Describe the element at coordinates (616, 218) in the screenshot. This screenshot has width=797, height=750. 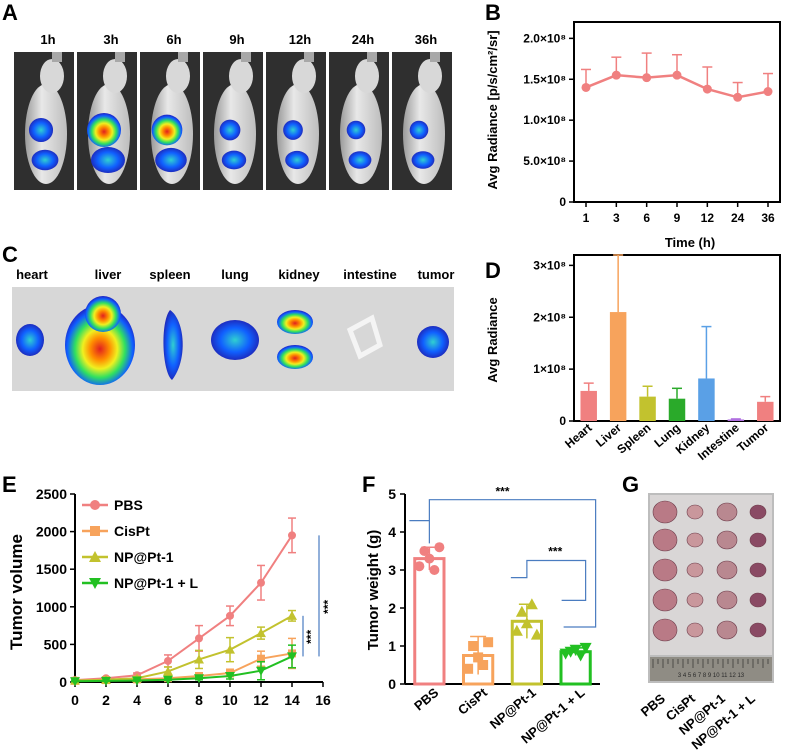
I see `x-tick-label: 3` at that location.